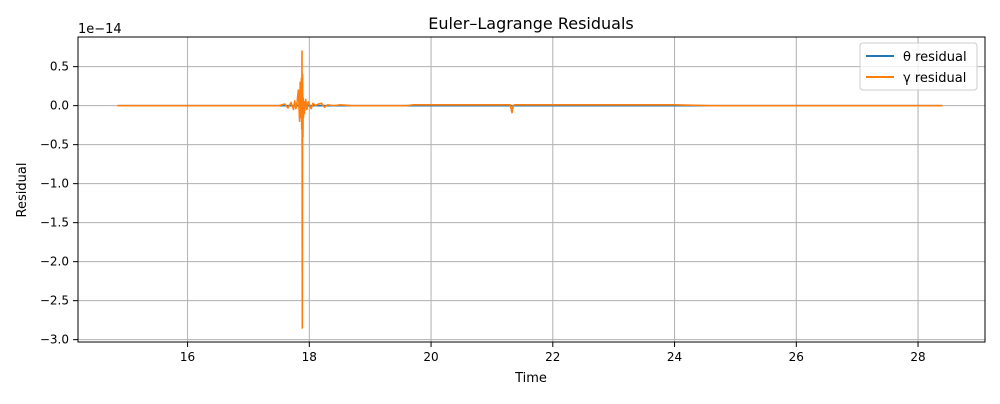 The width and height of the screenshot is (1000, 404). What do you see at coordinates (100, 29) in the screenshot?
I see `y-offset-label: 1e−14` at bounding box center [100, 29].